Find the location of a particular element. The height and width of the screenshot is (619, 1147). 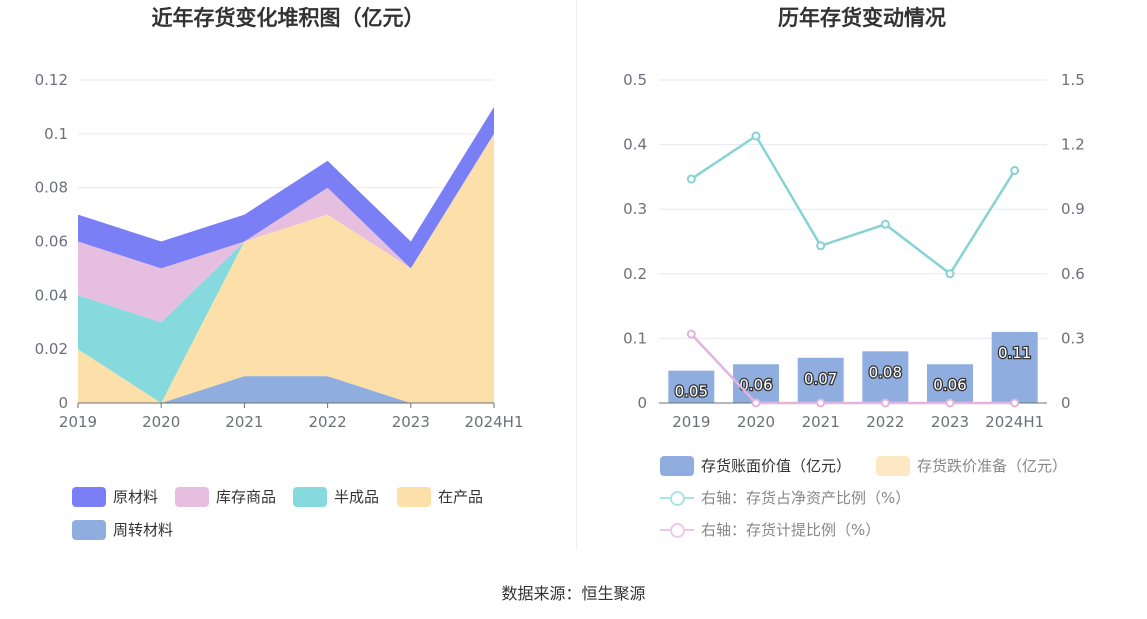

y-tick-label: 0.1 is located at coordinates (56, 134).